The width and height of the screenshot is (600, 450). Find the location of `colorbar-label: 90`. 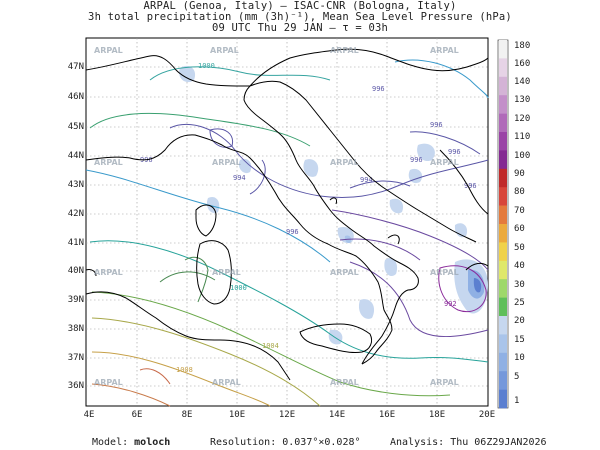

colorbar-label: 90 is located at coordinates (519, 174).